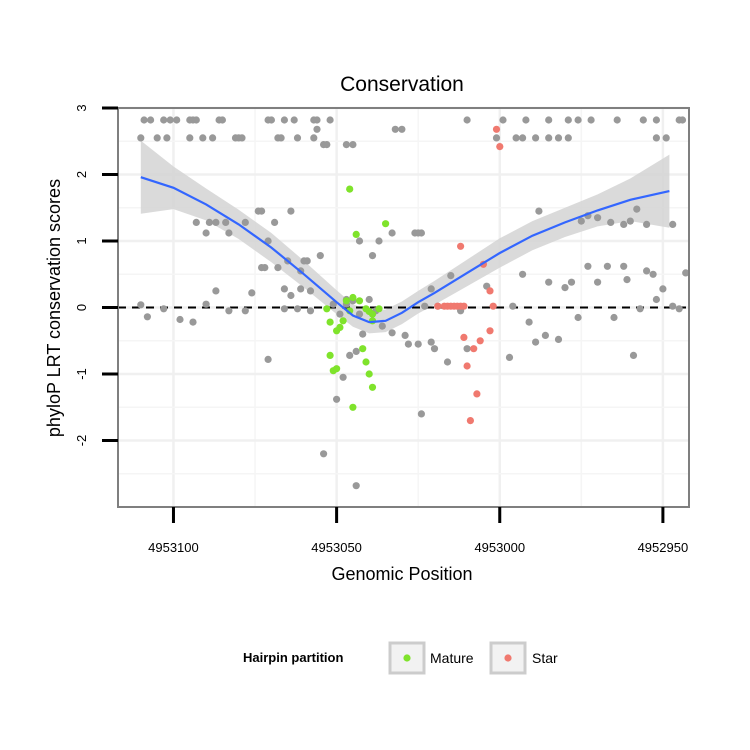  I want to click on y-tick-label: 1, so click(81, 240).